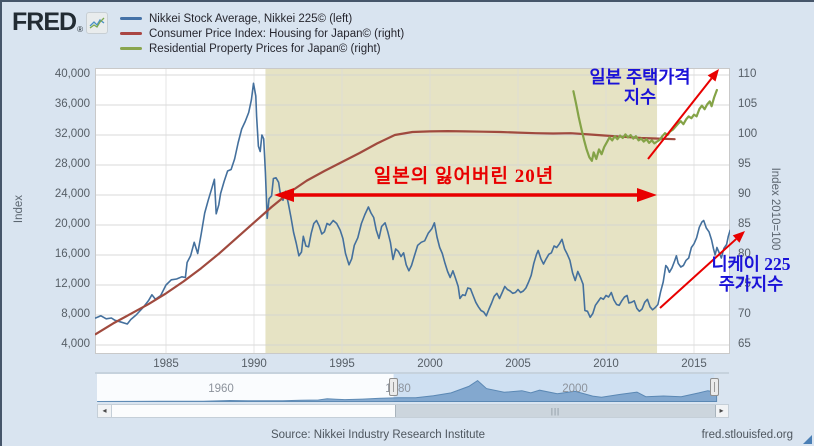 The height and width of the screenshot is (446, 814). What do you see at coordinates (575, 389) in the screenshot?
I see `overview-year-label: 2000` at bounding box center [575, 389].